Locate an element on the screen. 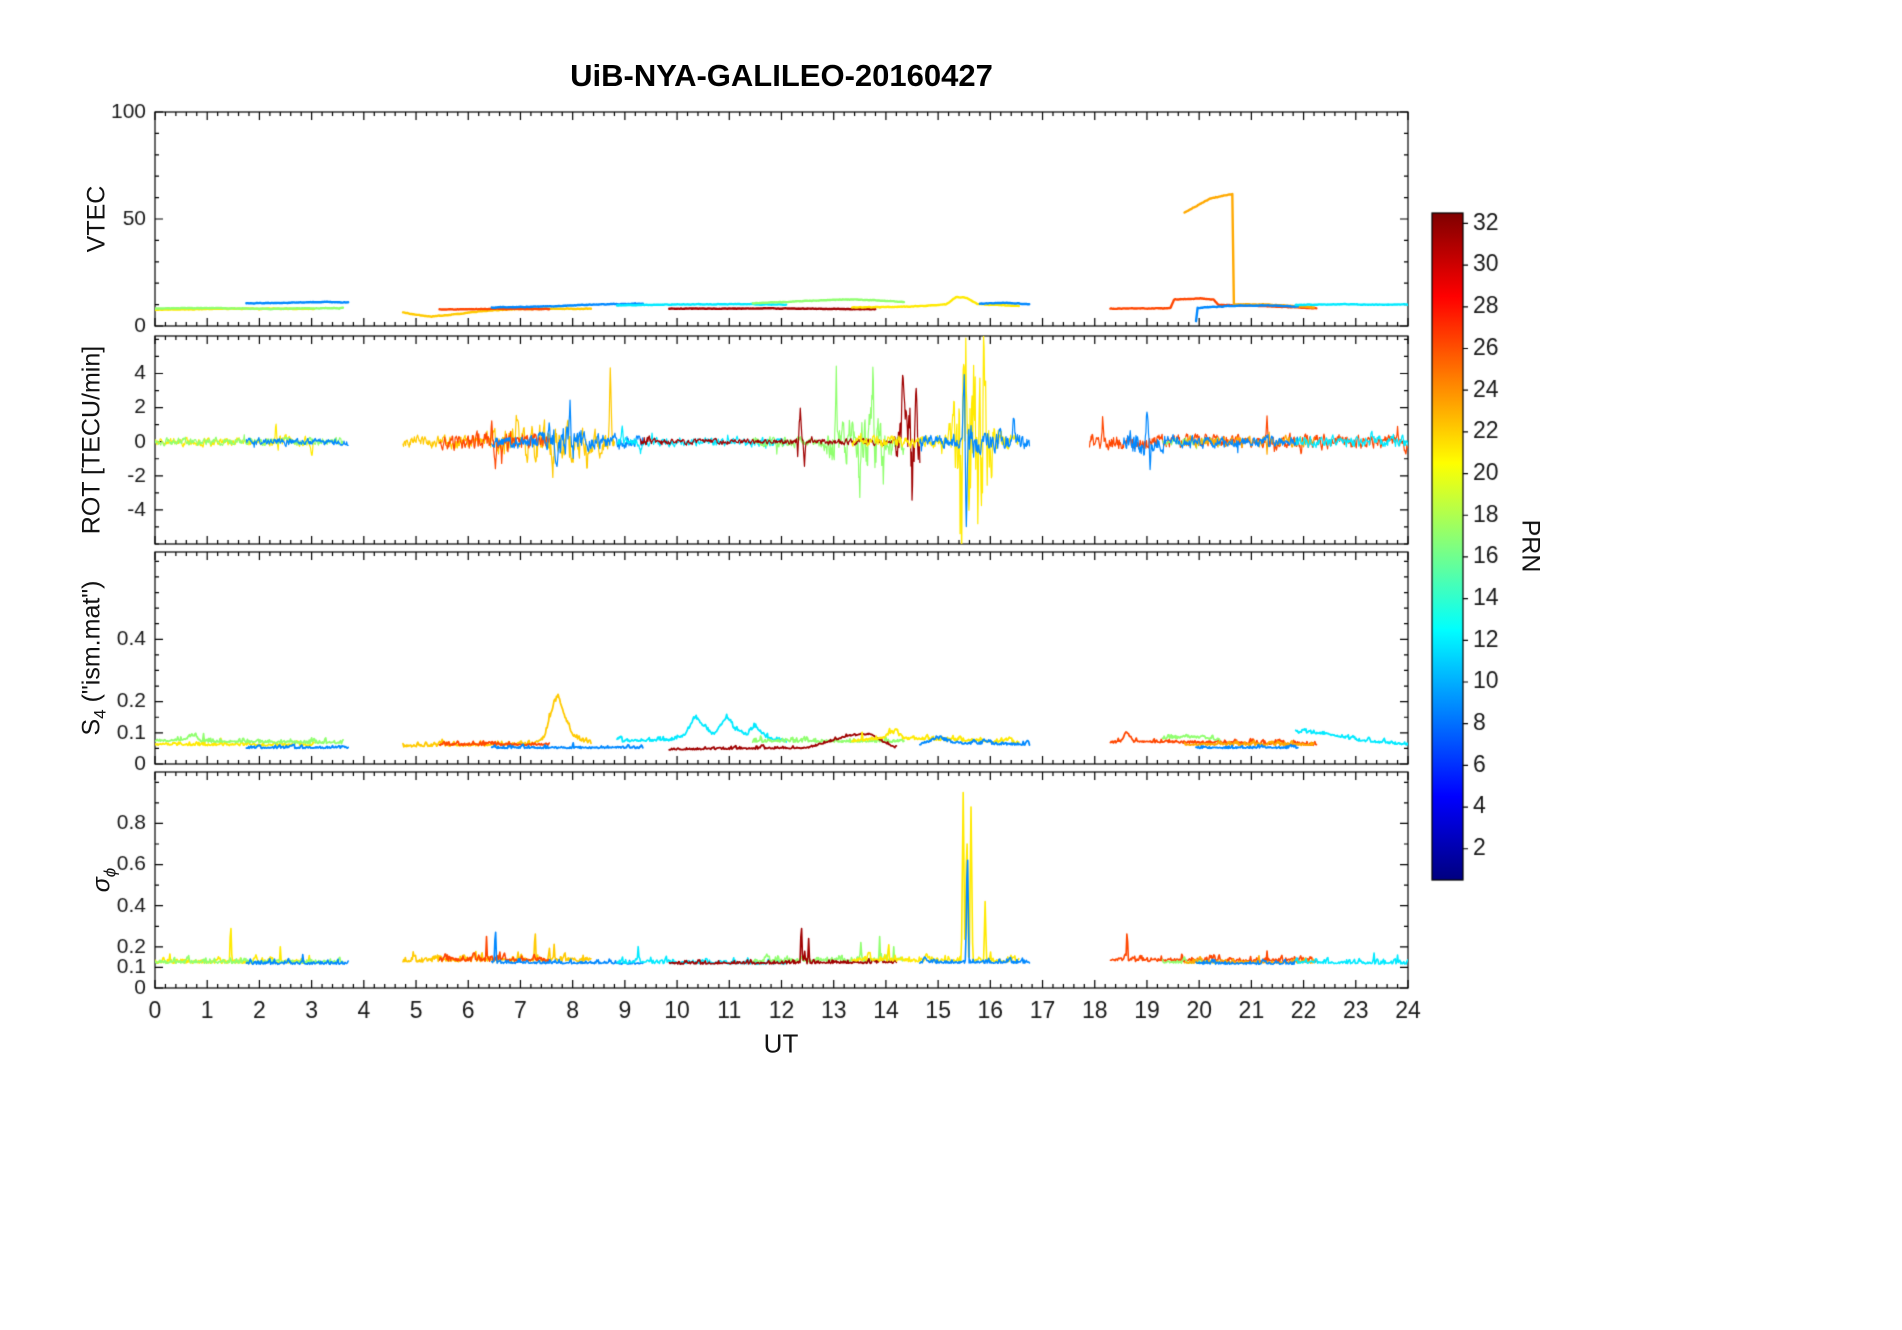 Image resolution: width=1902 pixels, height=1330 pixels. vtec-axis-label-text: VTEC is located at coordinates (96, 219).